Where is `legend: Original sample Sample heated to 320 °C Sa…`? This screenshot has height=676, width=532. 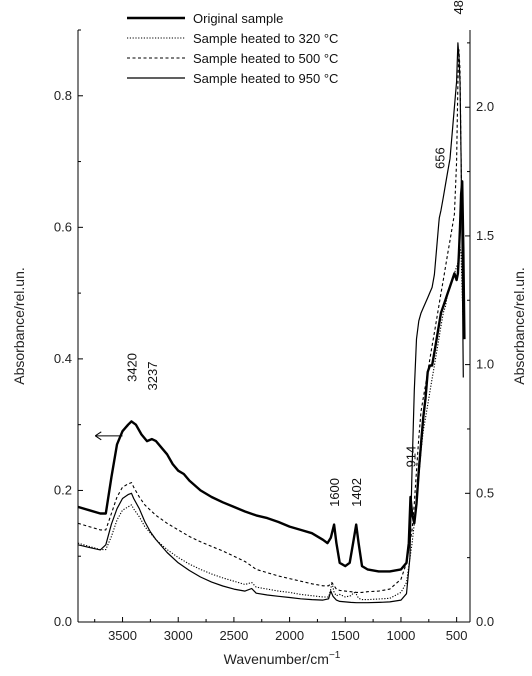
legend: Original sample Sample heated to 320 °C Sa… is located at coordinates (232, 48).